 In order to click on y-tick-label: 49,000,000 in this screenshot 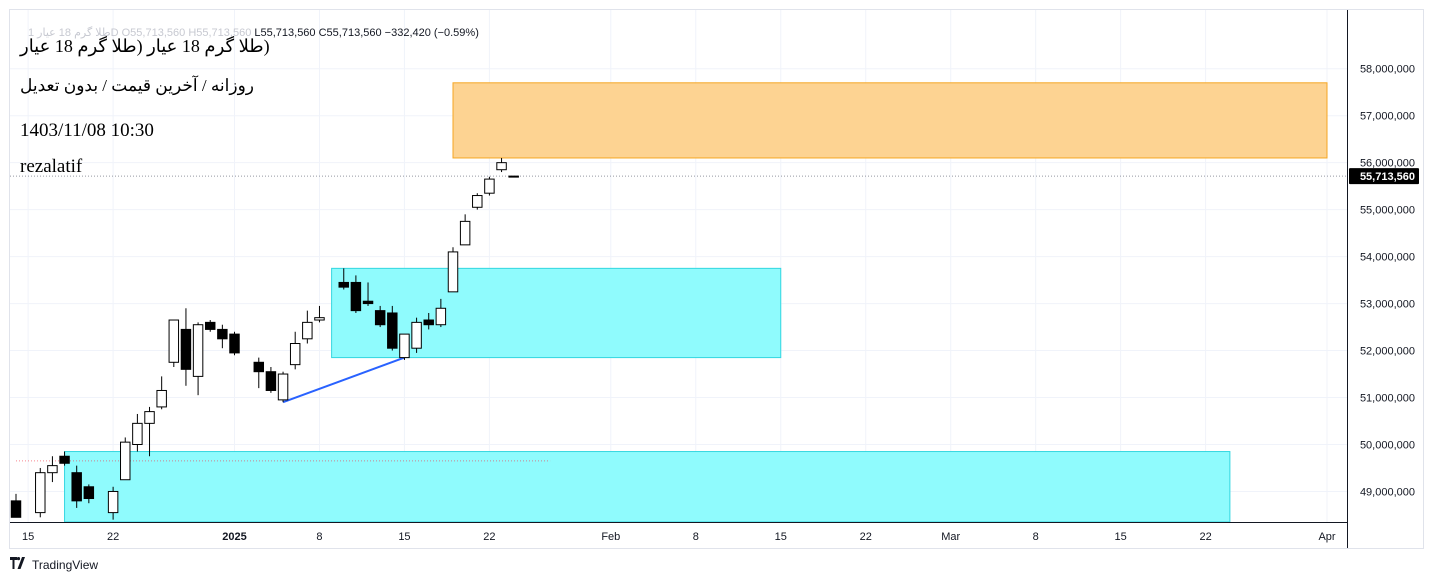, I will do `click(1387, 492)`.